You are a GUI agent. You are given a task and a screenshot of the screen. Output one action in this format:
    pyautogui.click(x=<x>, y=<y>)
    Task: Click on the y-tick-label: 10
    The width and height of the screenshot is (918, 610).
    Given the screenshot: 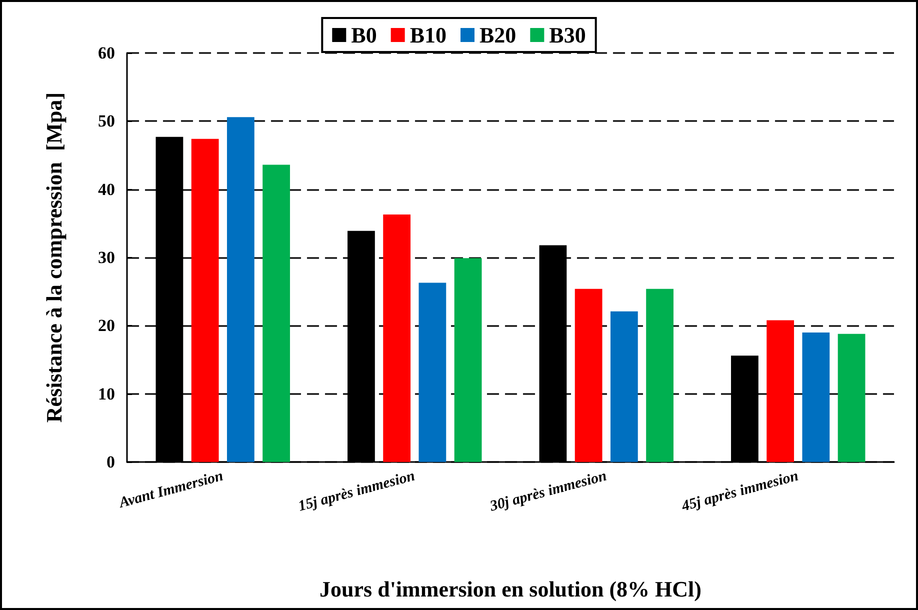 What is the action you would take?
    pyautogui.click(x=106, y=394)
    